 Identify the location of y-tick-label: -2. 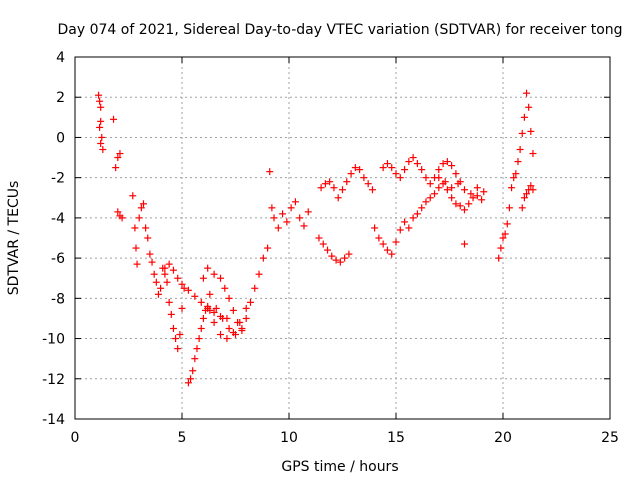
(58, 179).